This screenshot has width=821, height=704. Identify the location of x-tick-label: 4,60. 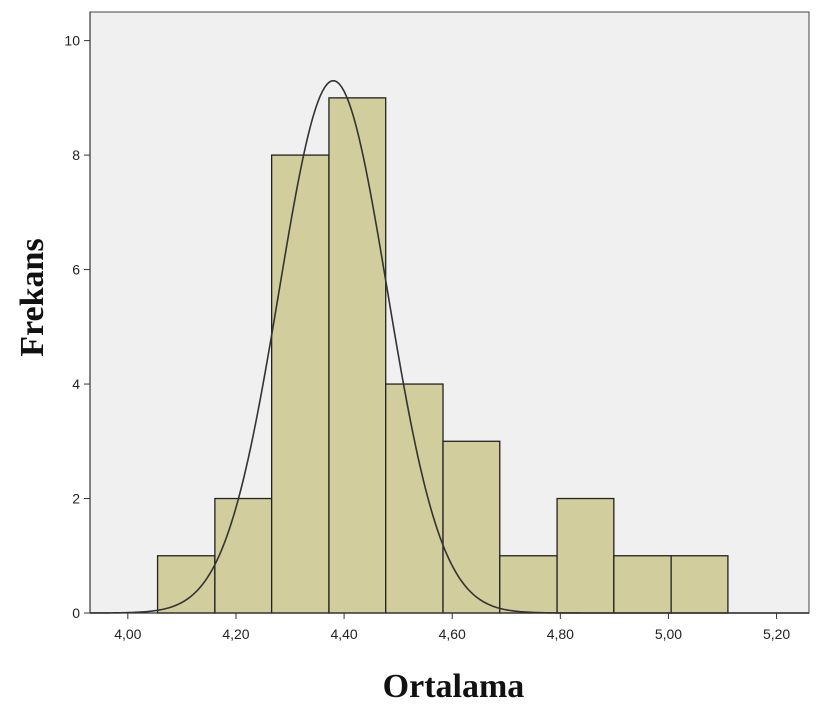
(452, 634).